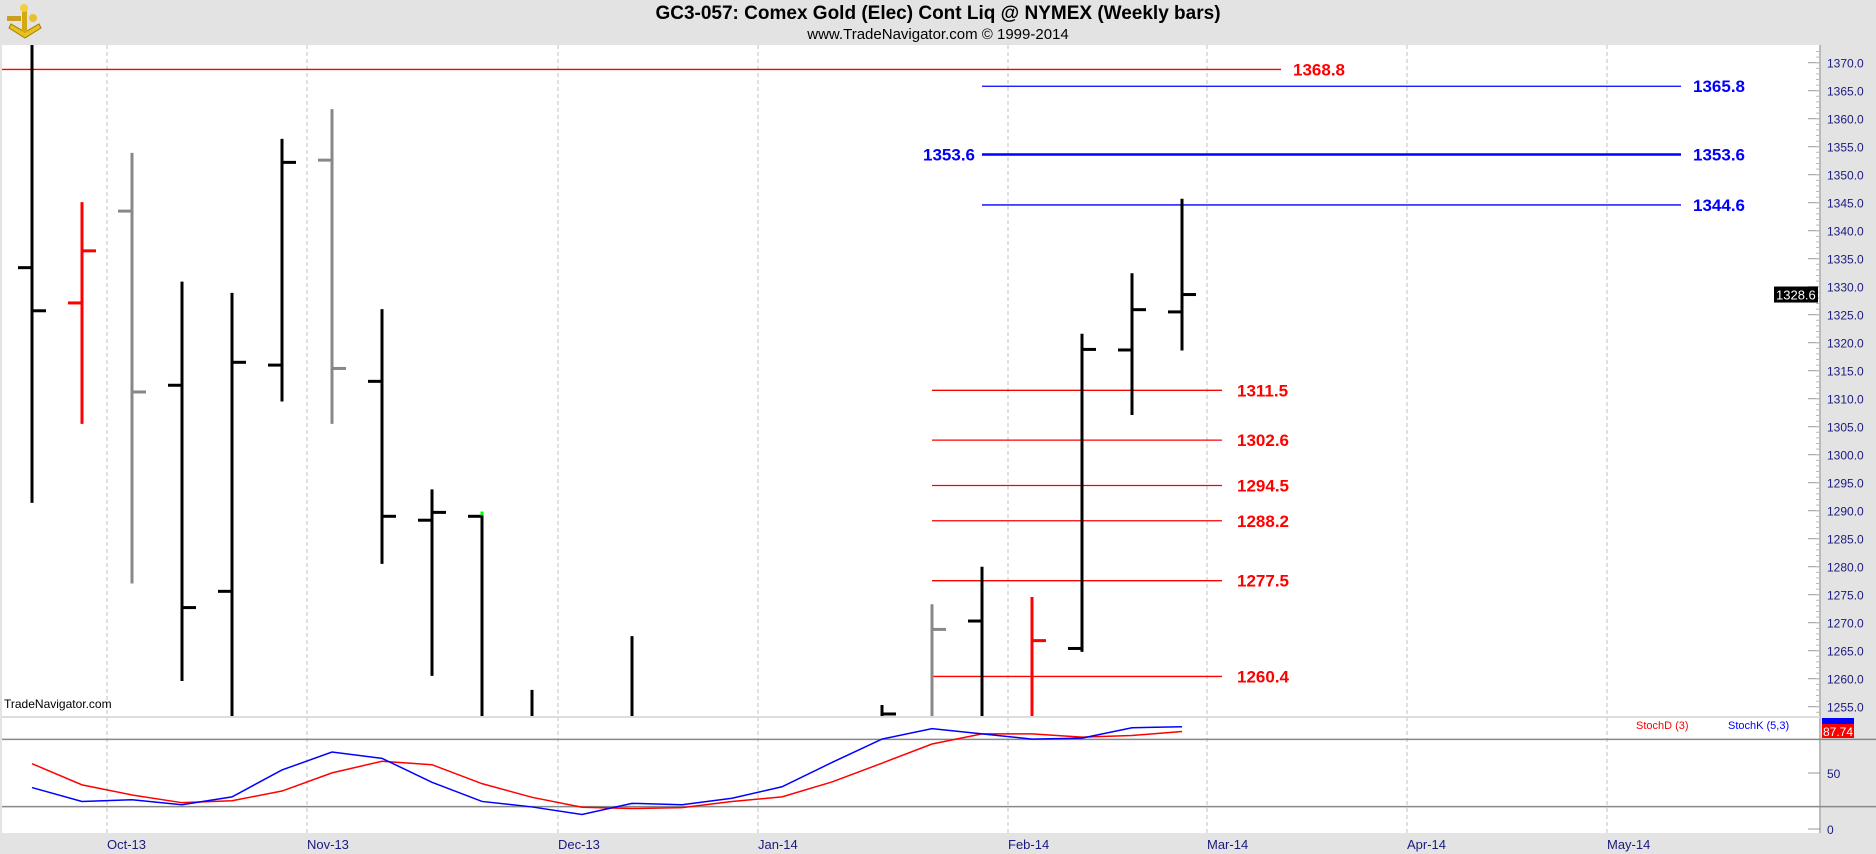  I want to click on y-tick-label: 1365.0, so click(1845, 92).